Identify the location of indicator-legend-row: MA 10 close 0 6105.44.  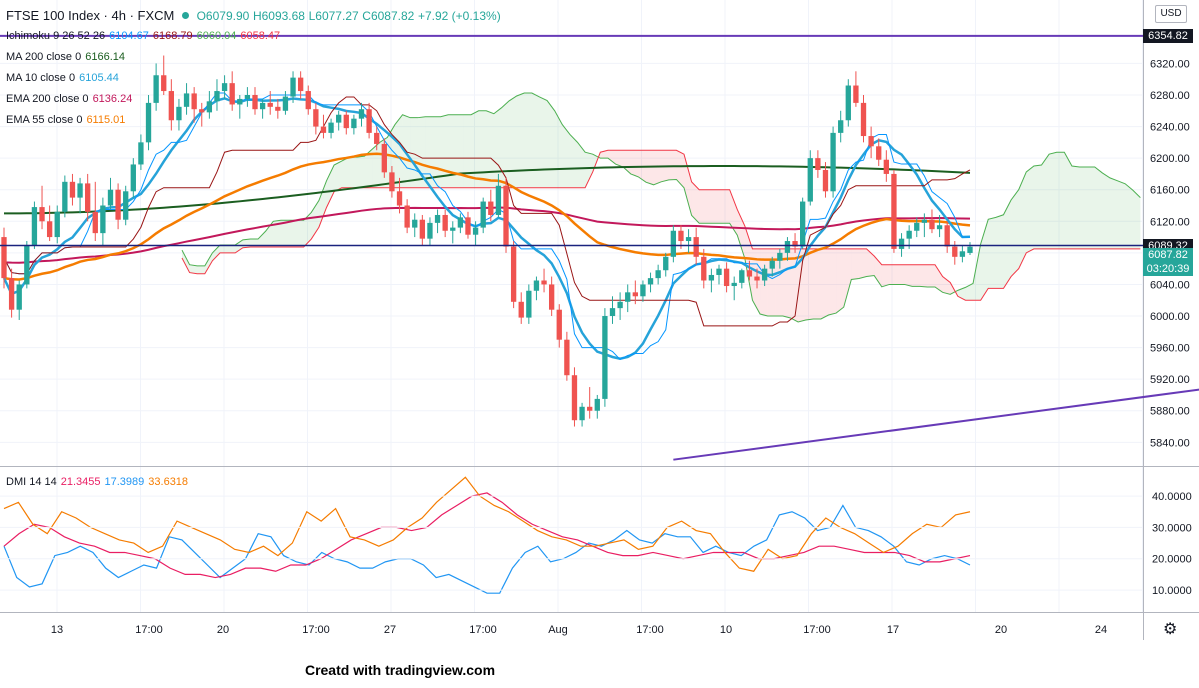
(64, 78).